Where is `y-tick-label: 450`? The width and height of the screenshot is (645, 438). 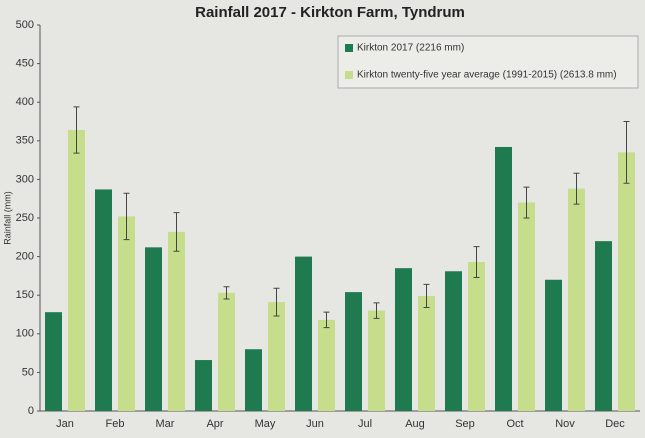
y-tick-label: 450 is located at coordinates (25, 64).